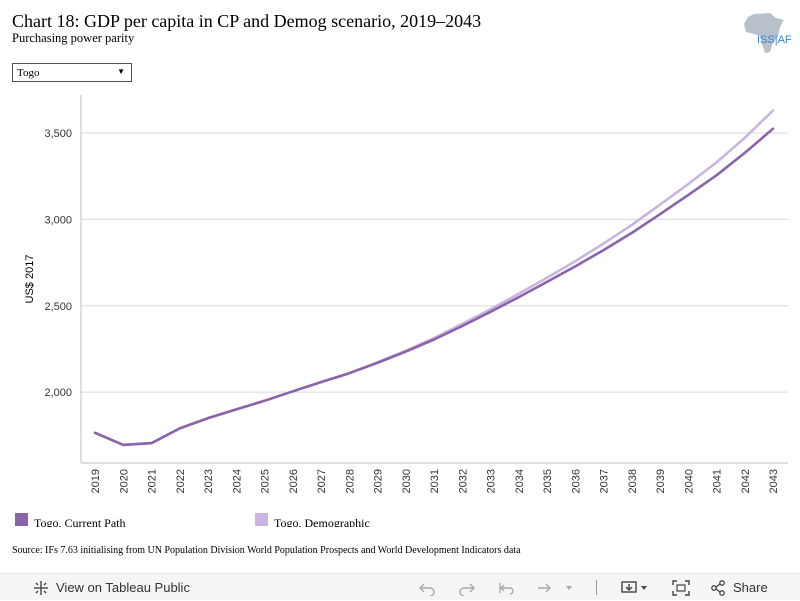 This screenshot has height=601, width=800. I want to click on download-icon, so click(634, 586).